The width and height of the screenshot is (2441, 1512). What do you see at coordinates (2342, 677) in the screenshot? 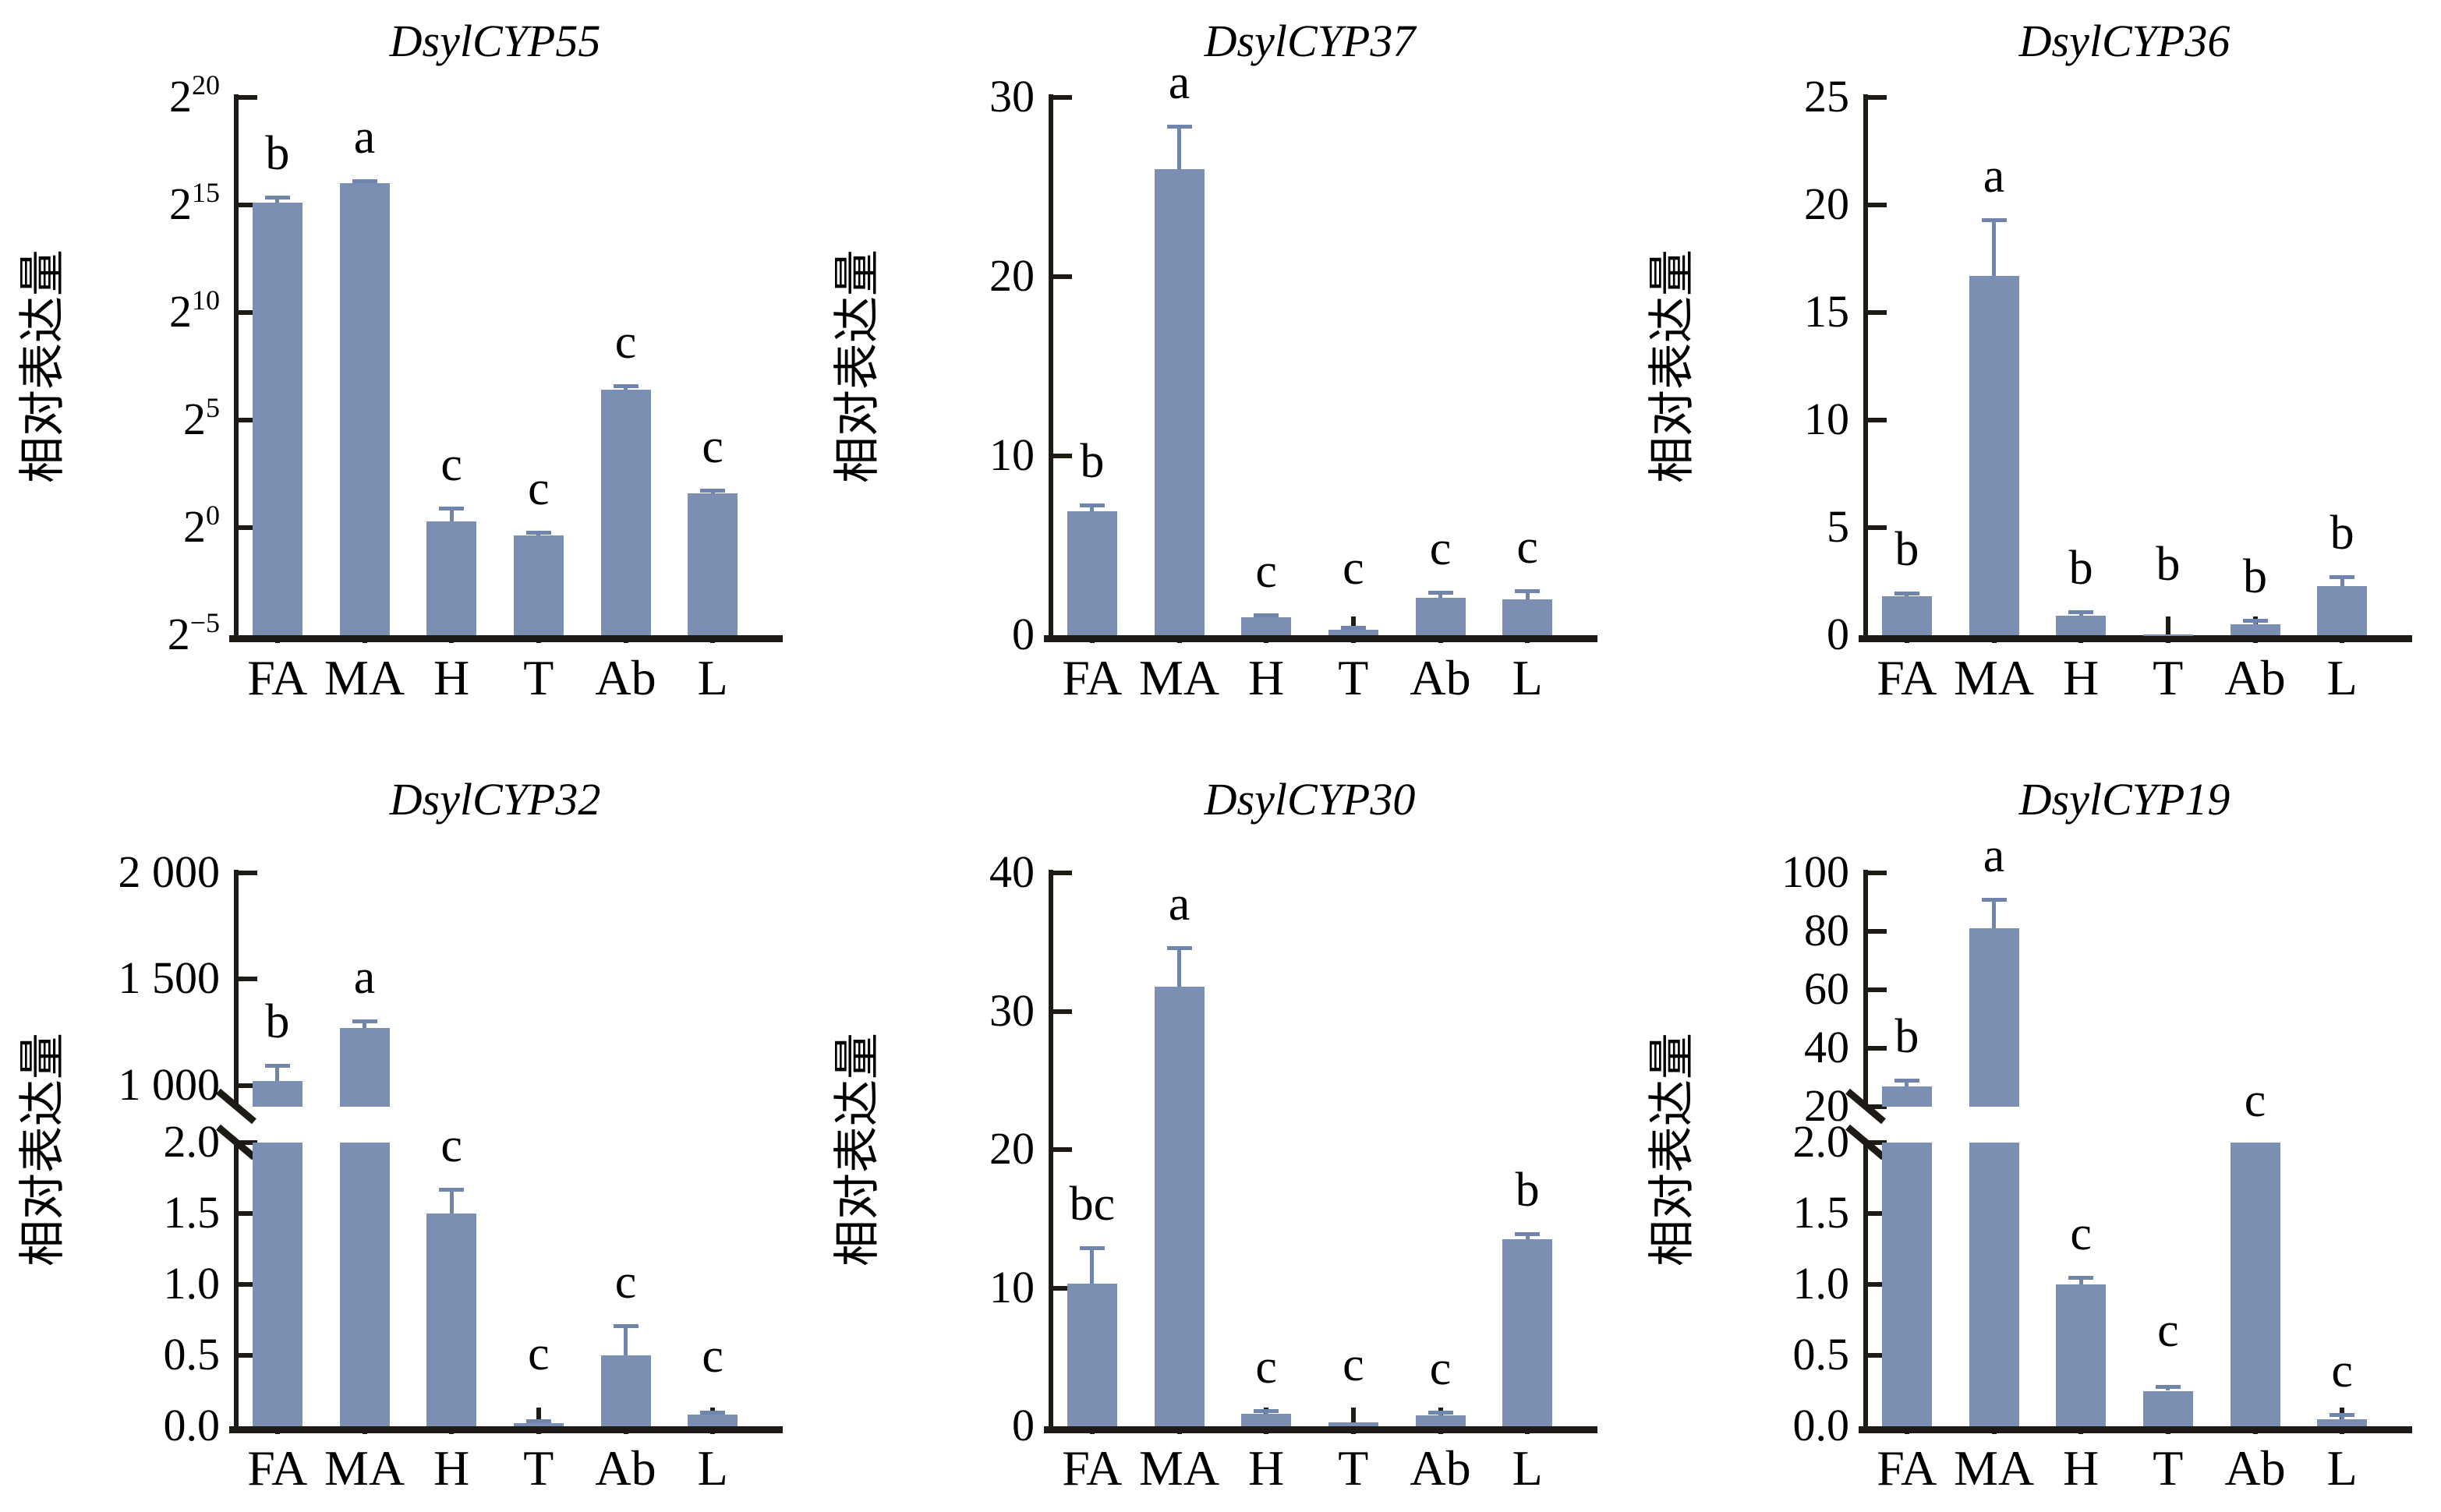
I see `x-category-label: L` at bounding box center [2342, 677].